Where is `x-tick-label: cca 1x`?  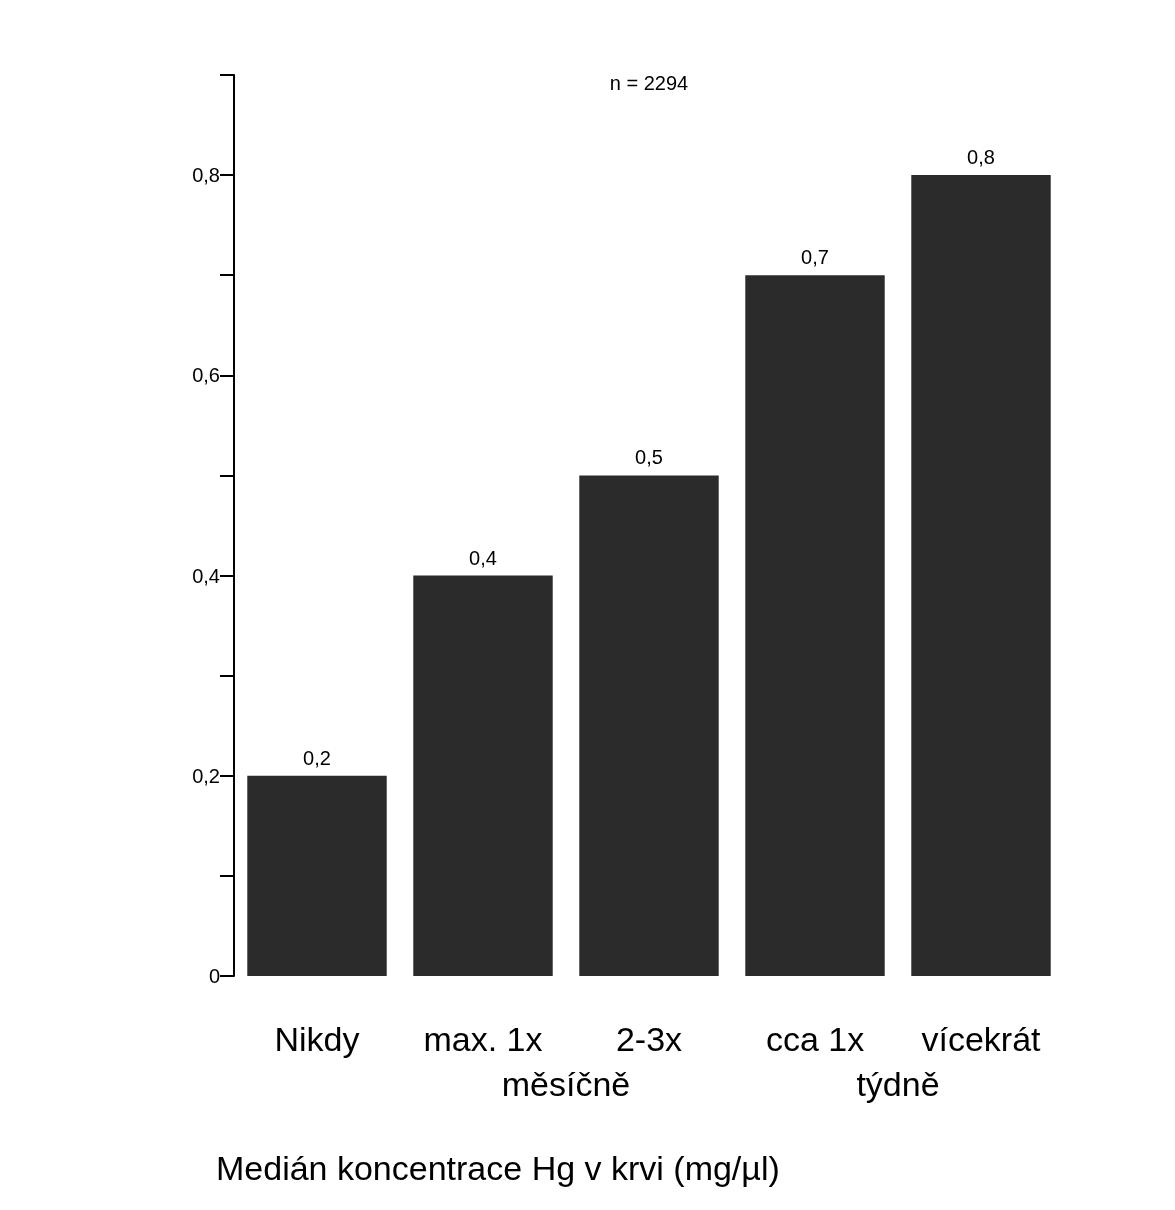 x-tick-label: cca 1x is located at coordinates (815, 1039).